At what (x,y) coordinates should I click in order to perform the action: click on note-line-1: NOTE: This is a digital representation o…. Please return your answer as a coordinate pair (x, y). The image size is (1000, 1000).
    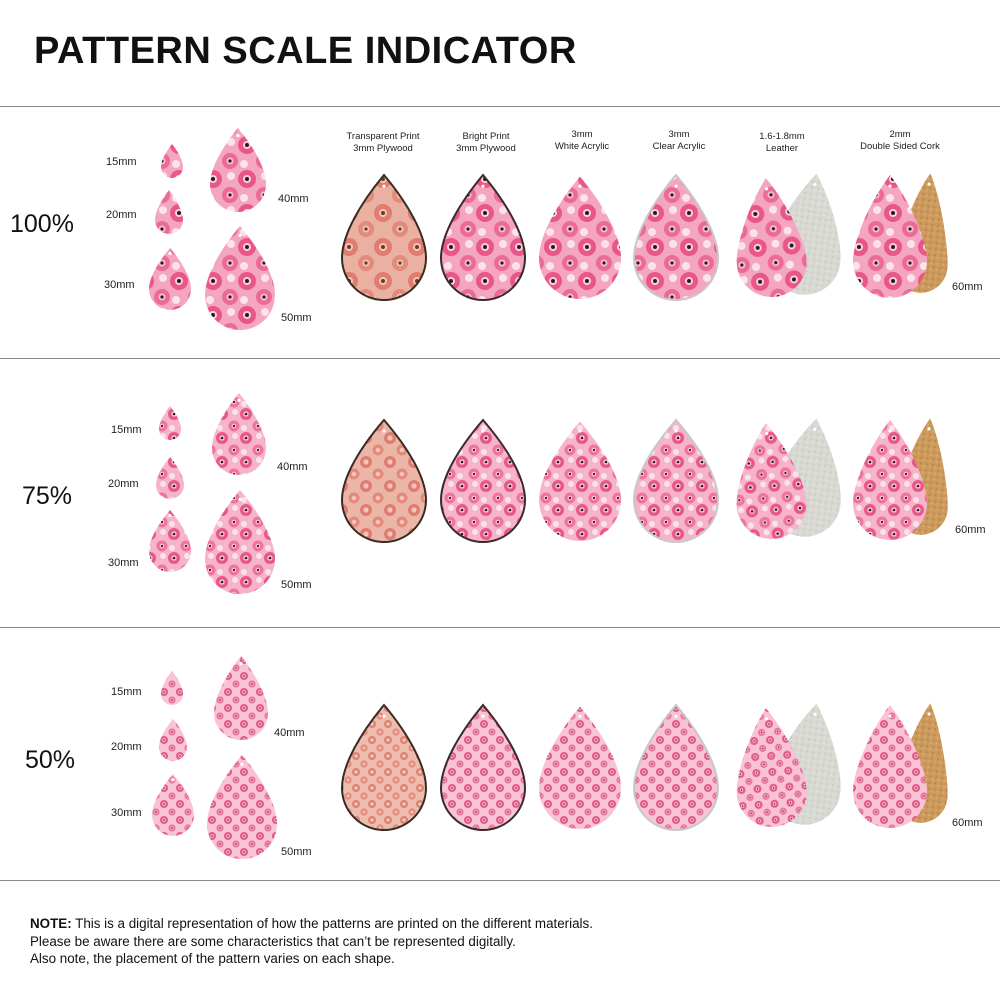
    Looking at the image, I should click on (311, 924).